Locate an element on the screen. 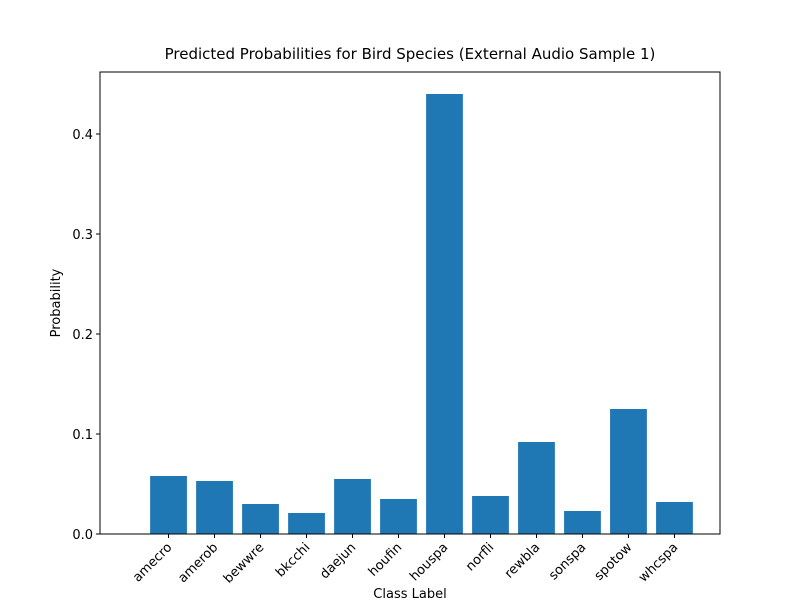  x-tick-label: norfli is located at coordinates (480, 557).